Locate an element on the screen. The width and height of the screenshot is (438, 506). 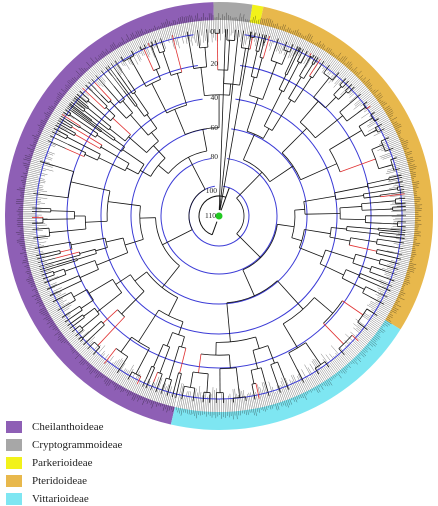
legend-item-parkerioideae: Parkerioideae is located at coordinates (49, 463).